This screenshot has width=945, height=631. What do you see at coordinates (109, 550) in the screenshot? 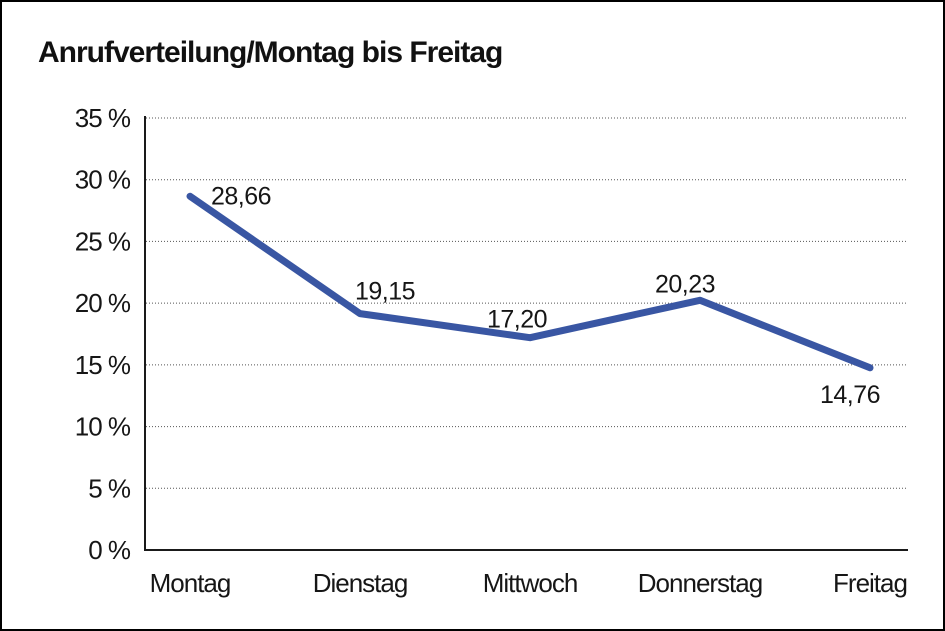
I see `y-tick-label: 0 %` at bounding box center [109, 550].